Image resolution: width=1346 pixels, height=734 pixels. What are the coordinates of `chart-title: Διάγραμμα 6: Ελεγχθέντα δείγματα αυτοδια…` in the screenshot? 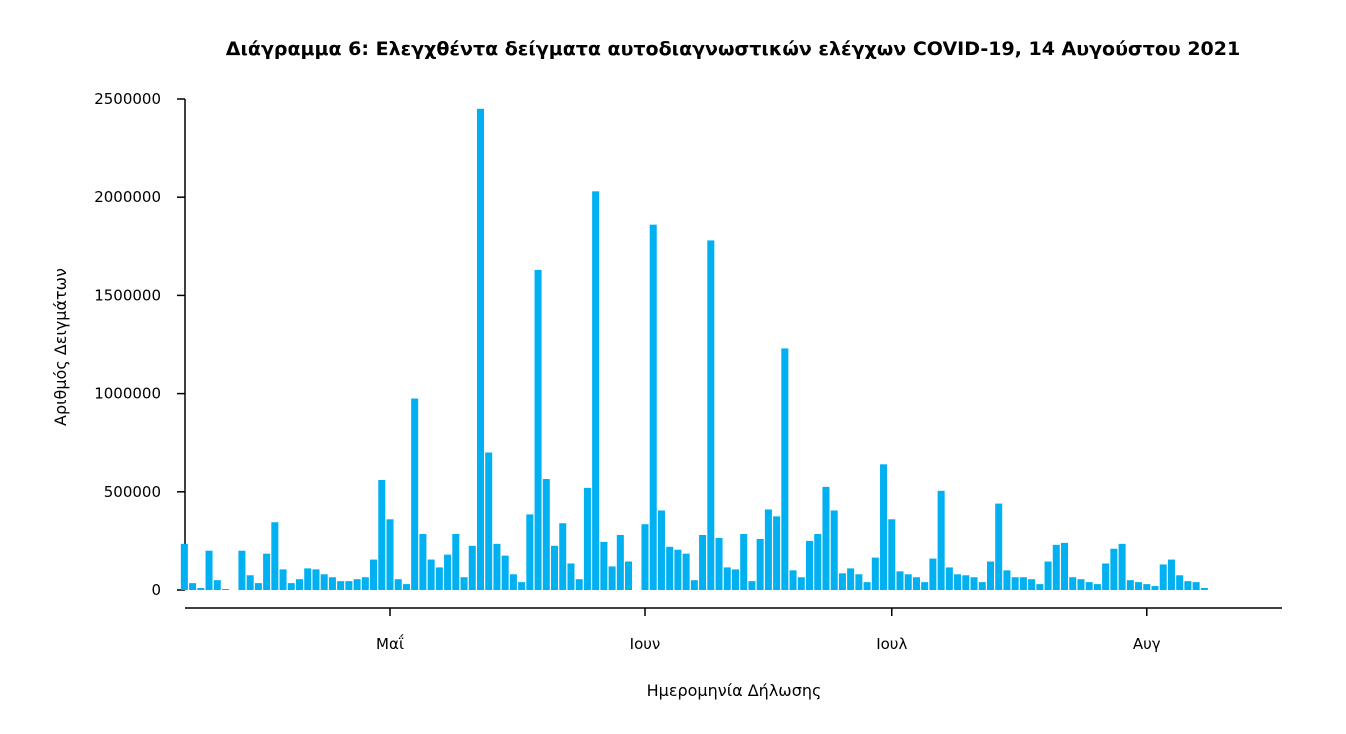 It's located at (733, 49).